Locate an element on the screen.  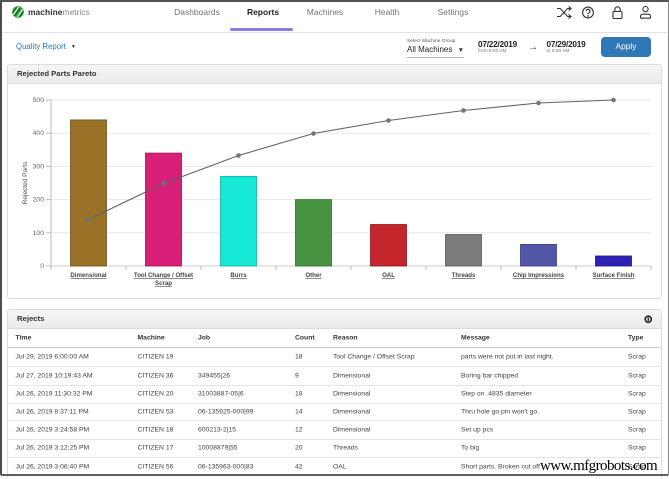
svg-text: 100 is located at coordinates (39, 232).